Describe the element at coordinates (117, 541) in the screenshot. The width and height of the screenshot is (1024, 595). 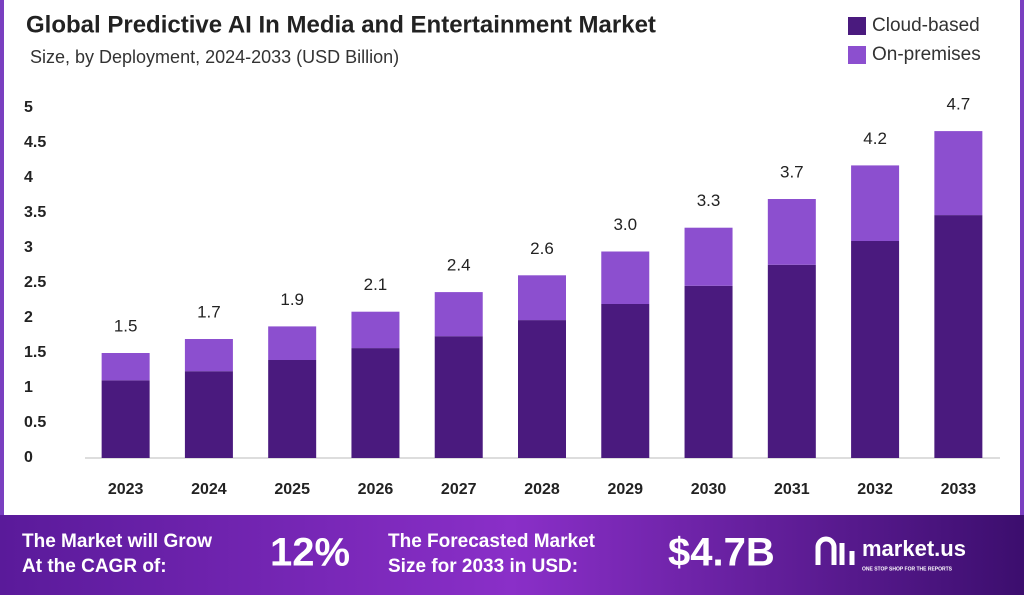
I see `footer-text: The Market will Grow` at that location.